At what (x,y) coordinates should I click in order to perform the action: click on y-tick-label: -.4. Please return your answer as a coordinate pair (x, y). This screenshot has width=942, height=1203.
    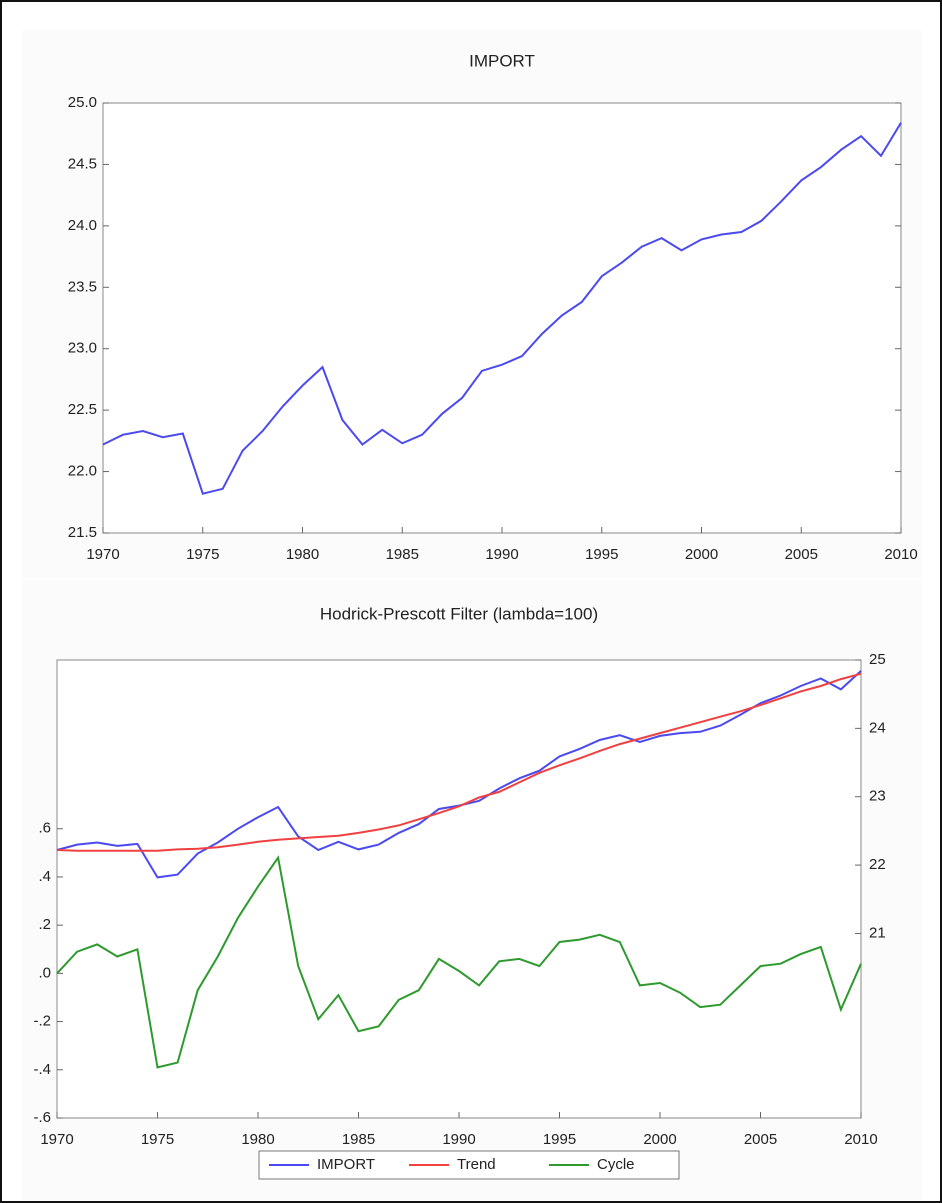
    Looking at the image, I should click on (42, 1069).